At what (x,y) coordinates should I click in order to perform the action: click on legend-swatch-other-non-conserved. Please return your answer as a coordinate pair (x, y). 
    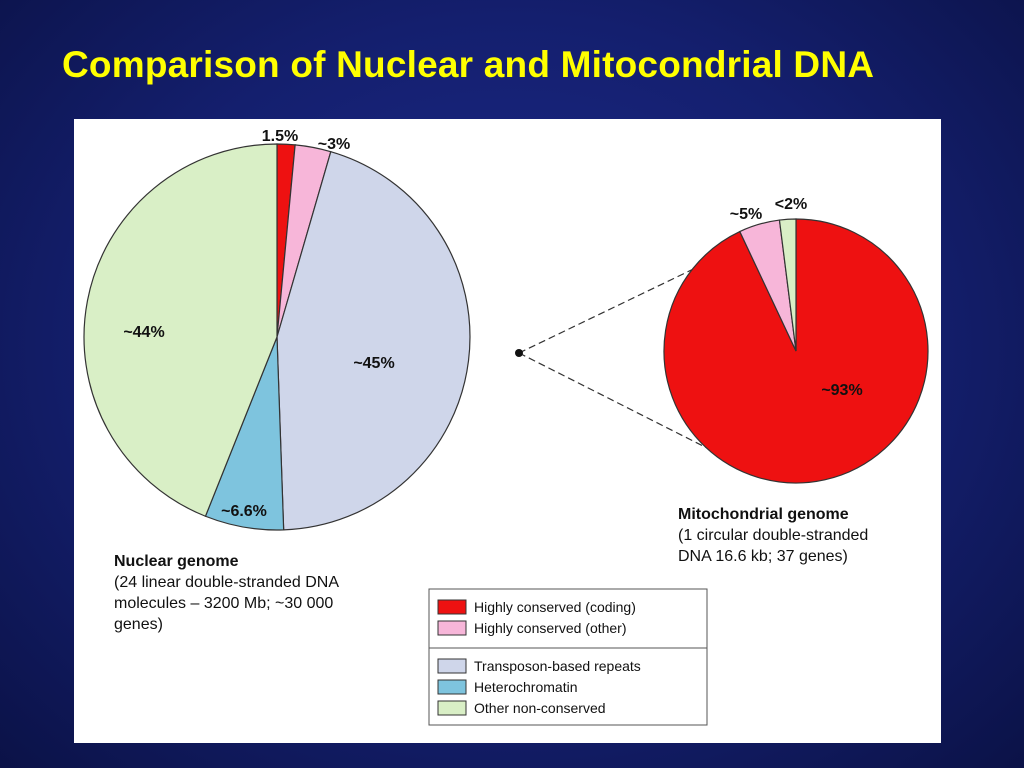
    Looking at the image, I should click on (452, 708).